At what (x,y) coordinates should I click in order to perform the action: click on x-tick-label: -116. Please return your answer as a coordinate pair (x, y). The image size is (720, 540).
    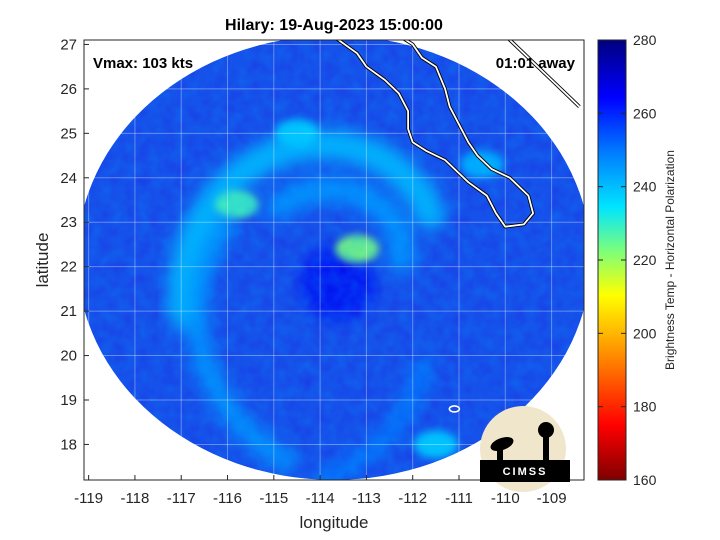
    Looking at the image, I should click on (227, 498).